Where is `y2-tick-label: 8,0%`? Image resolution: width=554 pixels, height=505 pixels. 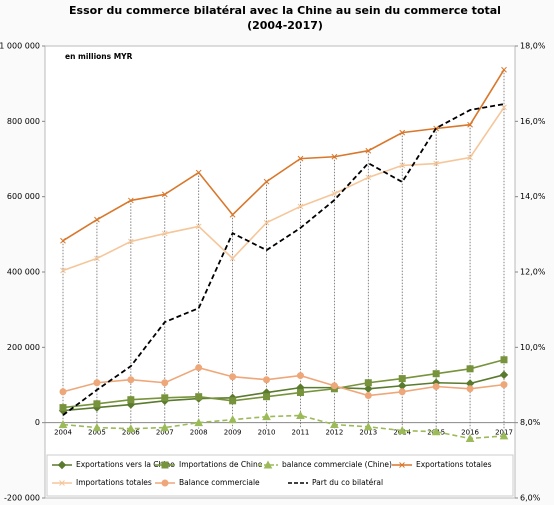
y2-tick-label: 8,0% is located at coordinates (530, 422).